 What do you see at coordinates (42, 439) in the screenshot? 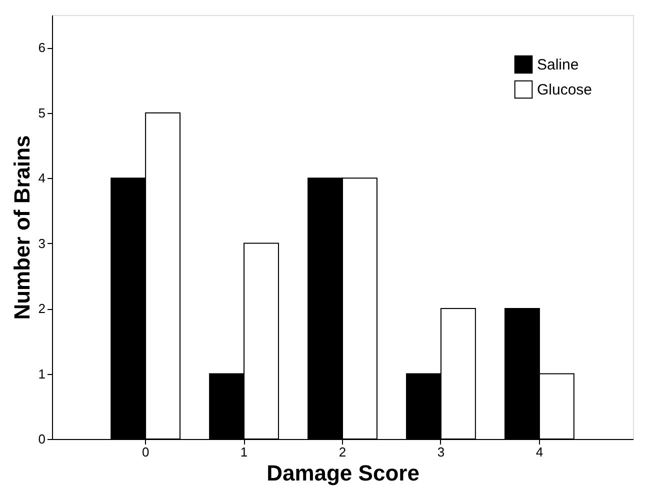
I see `y-tick-label: 0` at bounding box center [42, 439].